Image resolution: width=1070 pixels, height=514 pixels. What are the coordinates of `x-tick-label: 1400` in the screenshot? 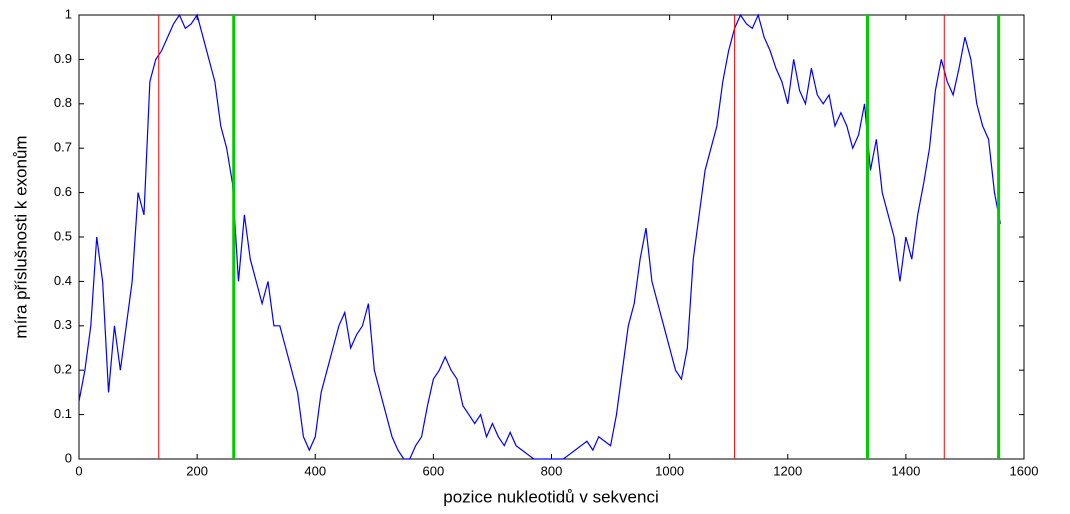 It's located at (905, 470).